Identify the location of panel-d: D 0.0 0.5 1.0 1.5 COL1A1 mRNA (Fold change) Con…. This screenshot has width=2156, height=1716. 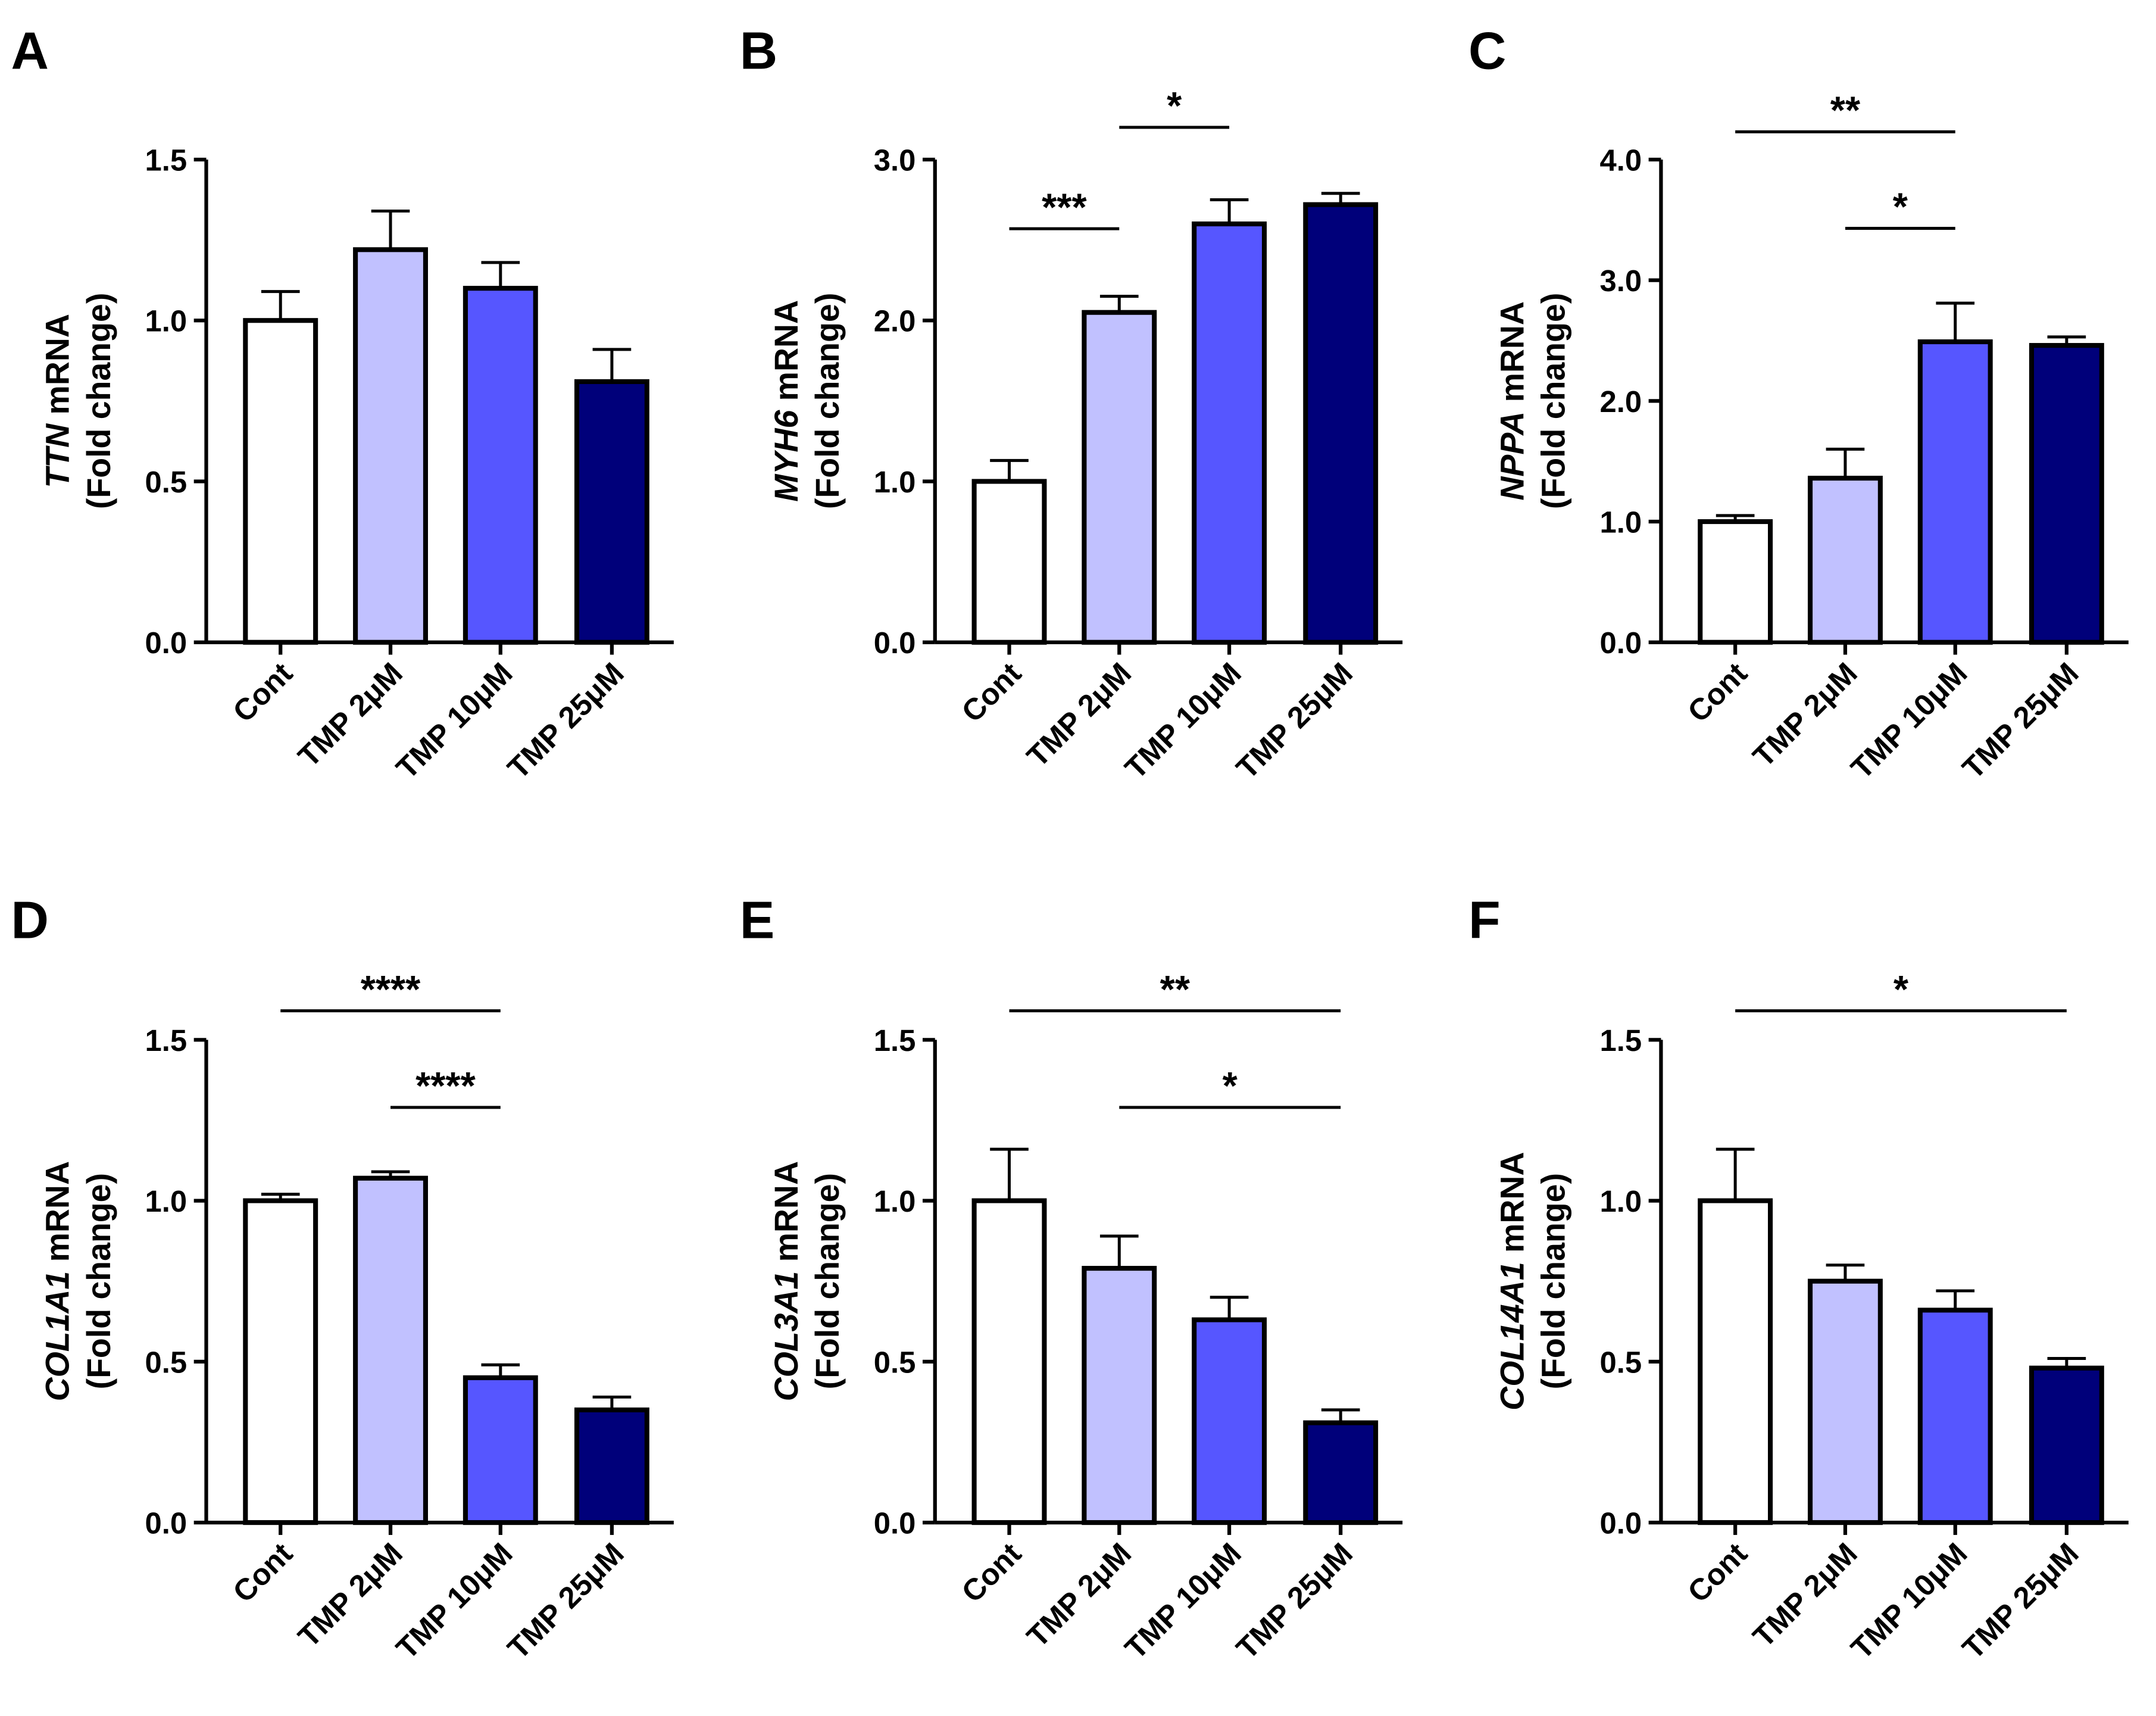
(342, 1278).